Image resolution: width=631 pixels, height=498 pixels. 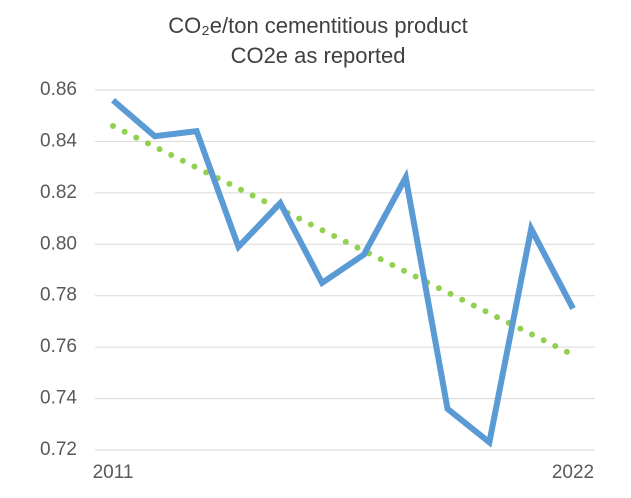 What do you see at coordinates (58, 295) in the screenshot?
I see `y-tick-label: 0.78` at bounding box center [58, 295].